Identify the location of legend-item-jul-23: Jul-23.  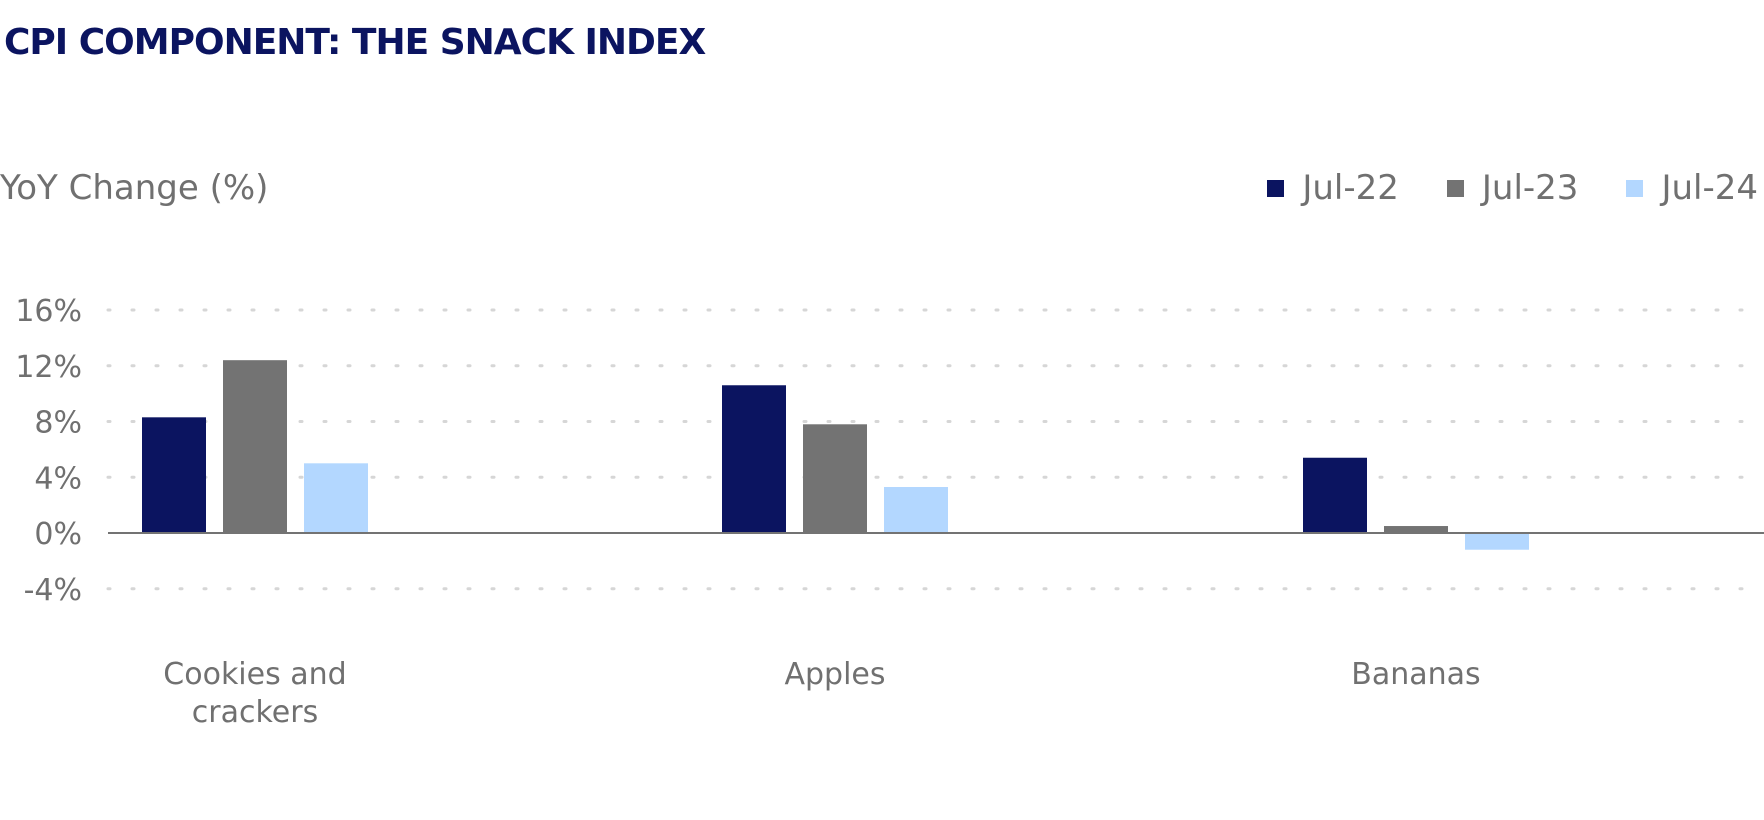
(1512, 188).